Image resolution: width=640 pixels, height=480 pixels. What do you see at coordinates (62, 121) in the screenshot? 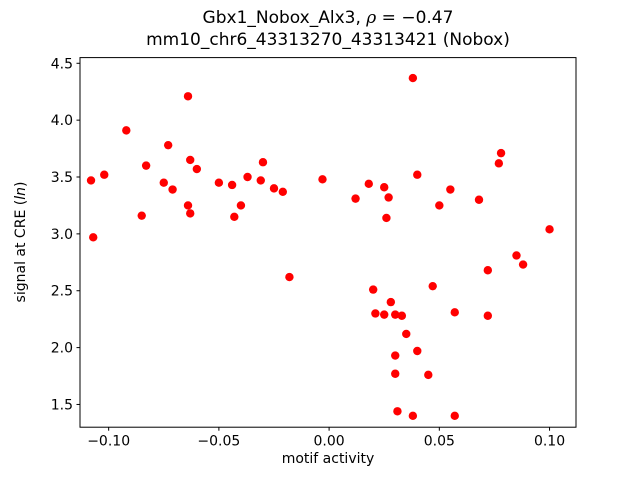
I see `y-tick-label: 4.0` at bounding box center [62, 121].